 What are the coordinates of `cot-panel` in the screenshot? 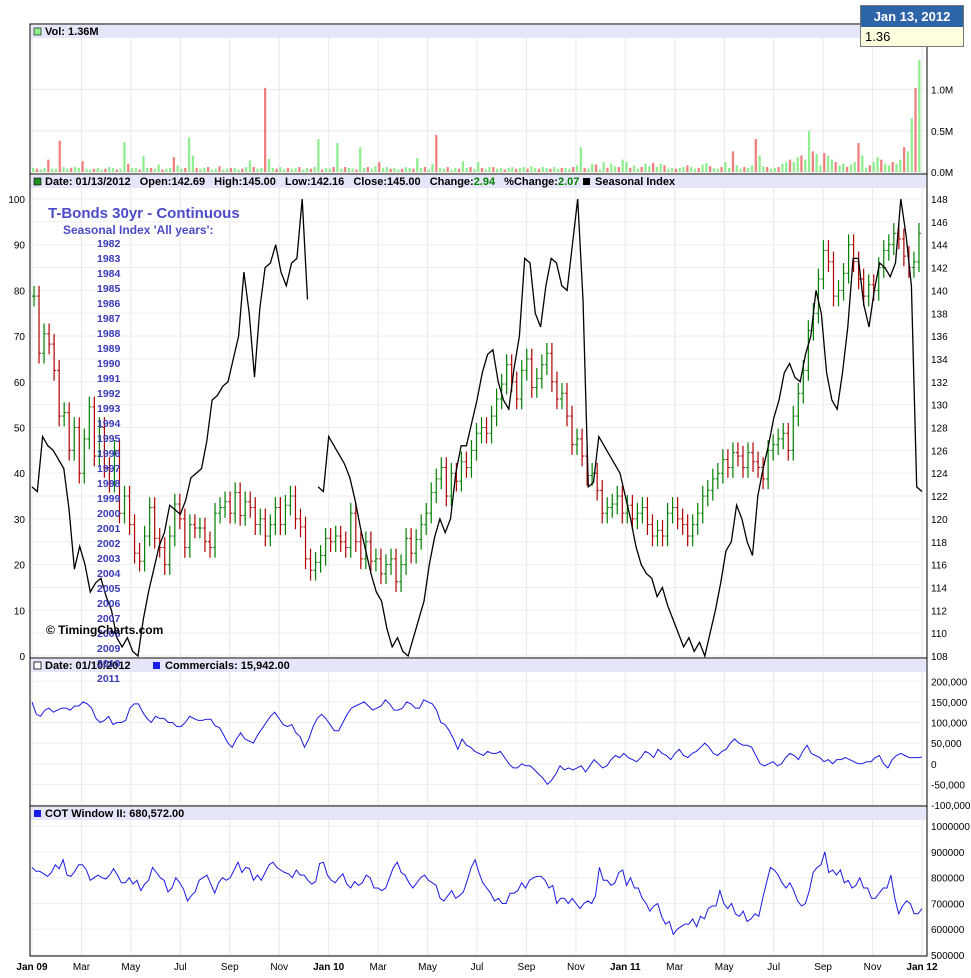 It's located at (478, 881).